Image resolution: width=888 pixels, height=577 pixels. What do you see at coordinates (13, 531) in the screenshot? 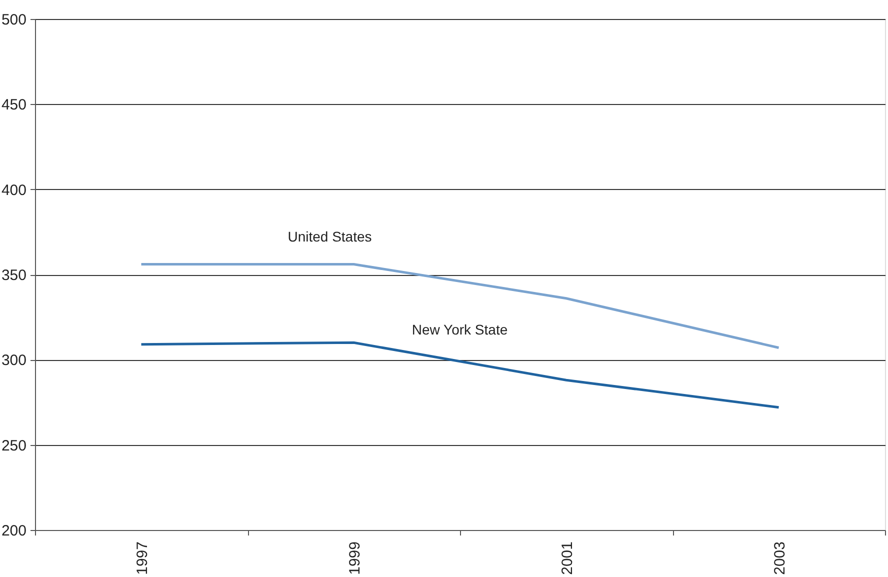
I see `y-tick-label: 200` at bounding box center [13, 531].